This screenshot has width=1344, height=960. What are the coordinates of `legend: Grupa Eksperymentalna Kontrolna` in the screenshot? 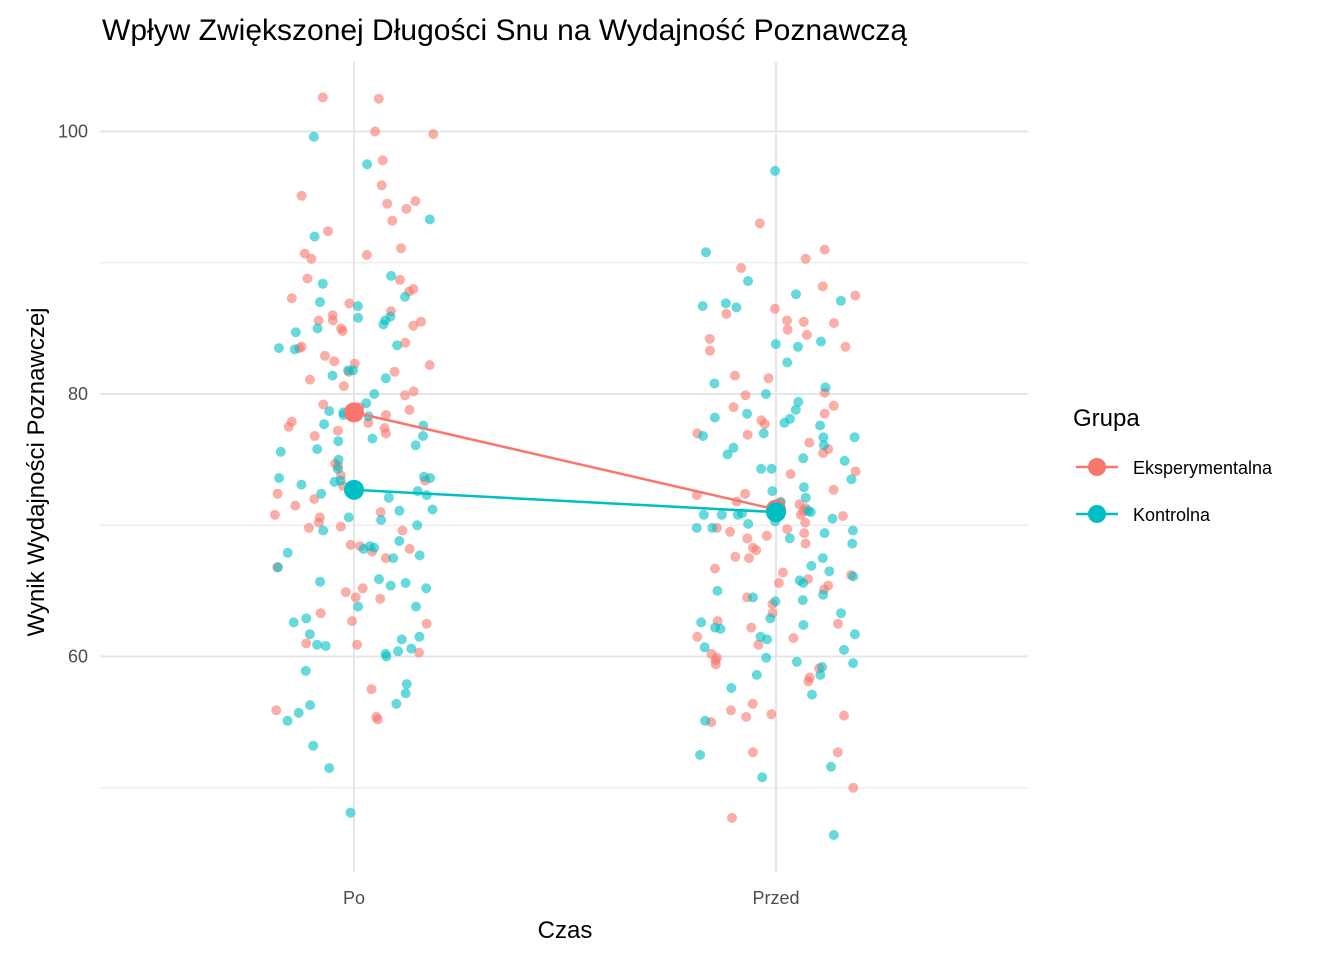 It's located at (1173, 465).